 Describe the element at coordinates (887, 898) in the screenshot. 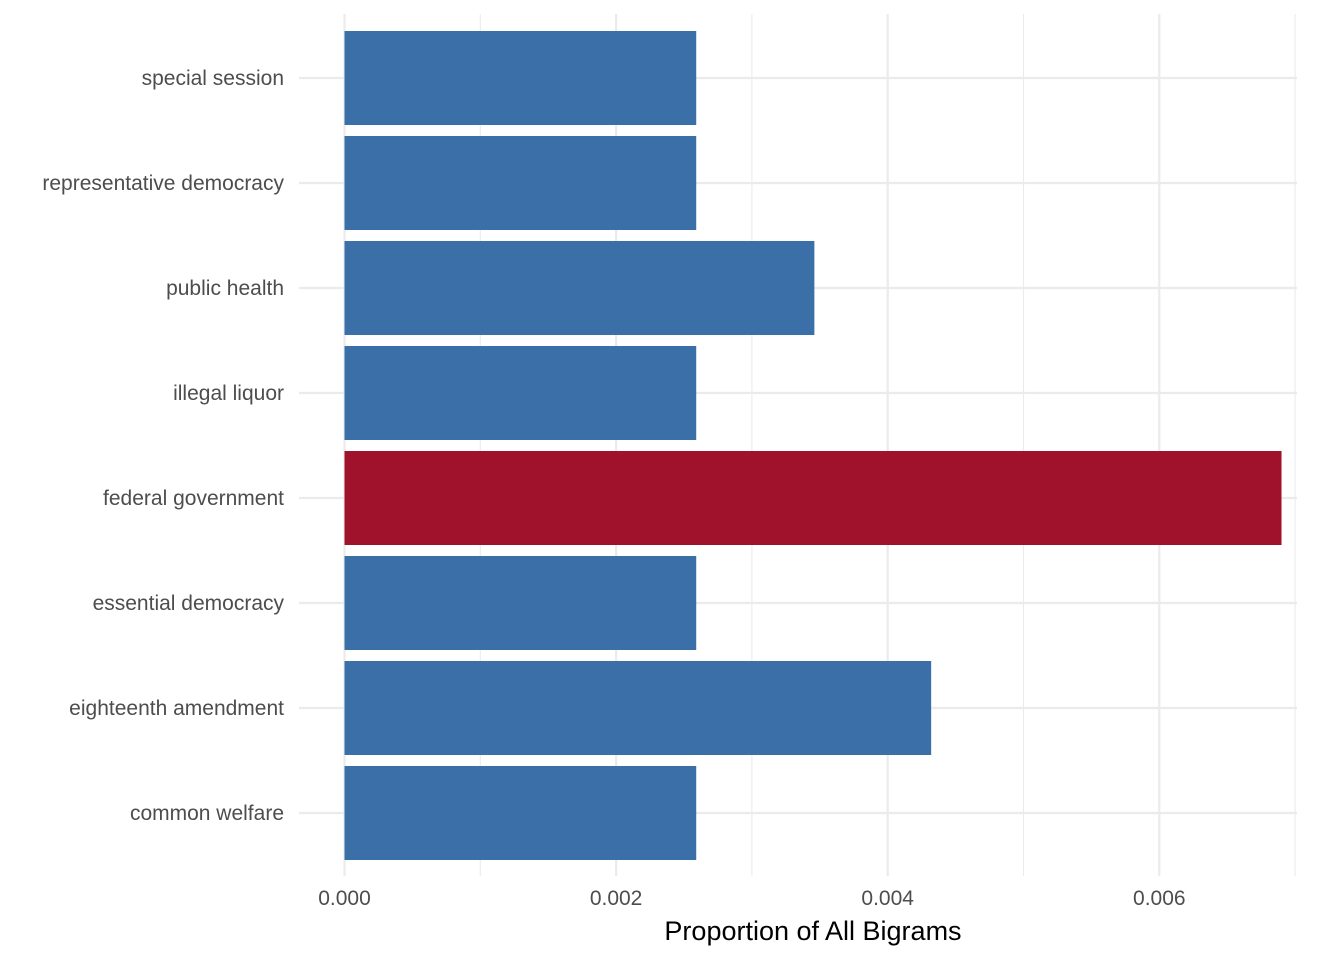

I see `x-tick-label: 0.004` at that location.